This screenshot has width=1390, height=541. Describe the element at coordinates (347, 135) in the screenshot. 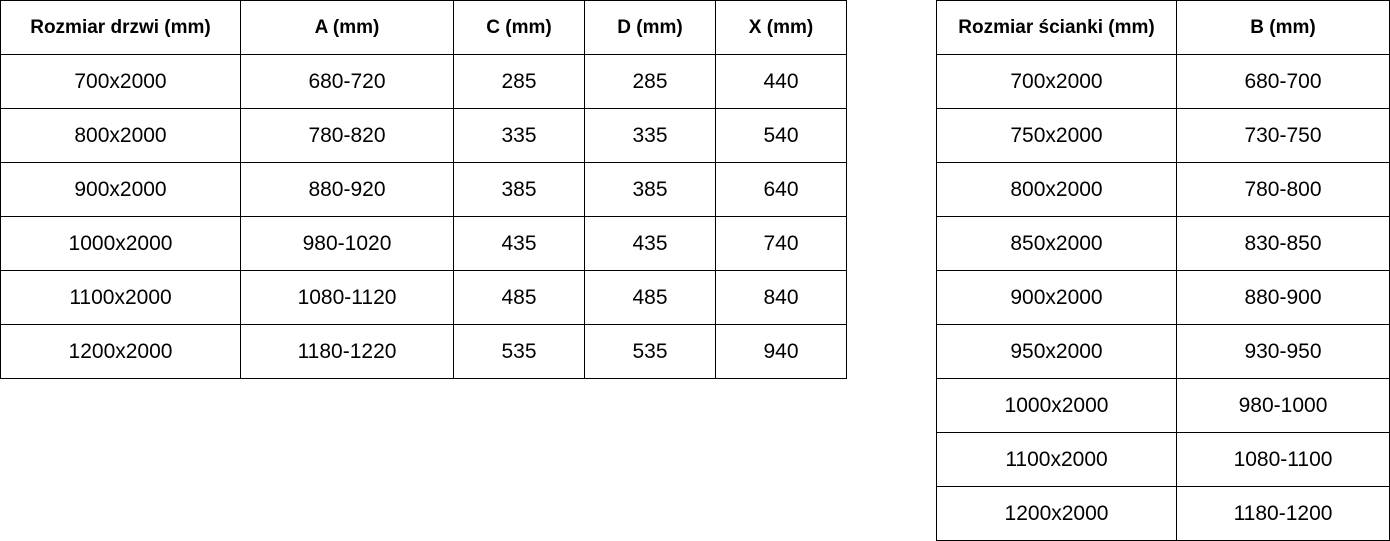

I see `table-cell: 780-820` at that location.